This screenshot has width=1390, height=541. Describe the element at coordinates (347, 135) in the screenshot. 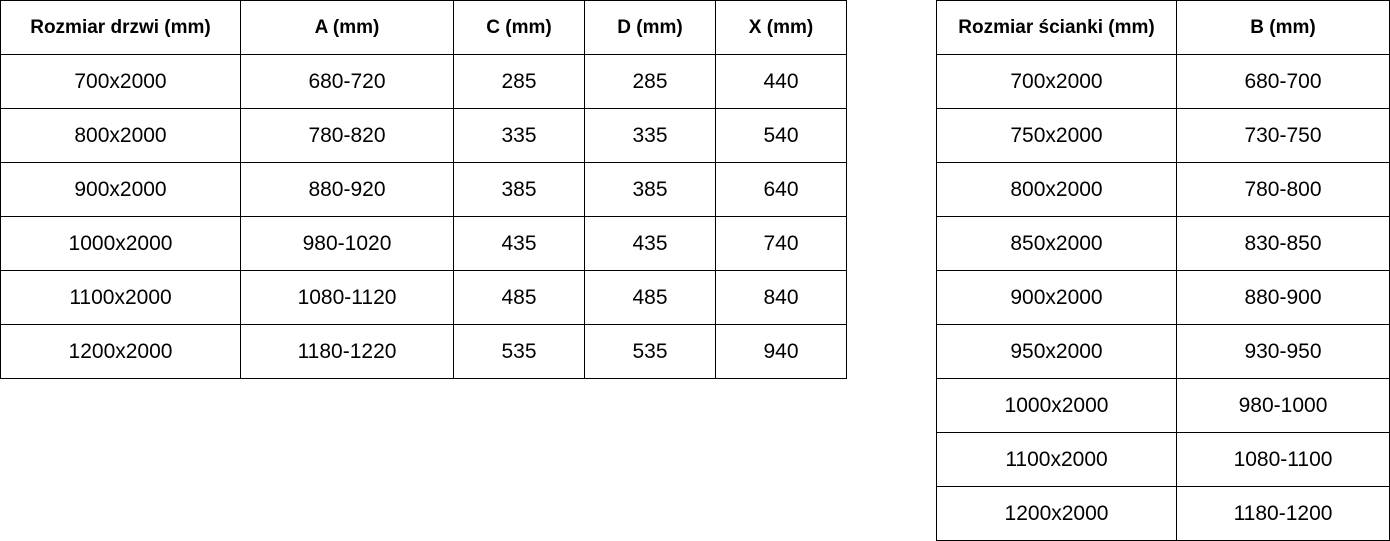

I see `table-cell: 780-820` at that location.